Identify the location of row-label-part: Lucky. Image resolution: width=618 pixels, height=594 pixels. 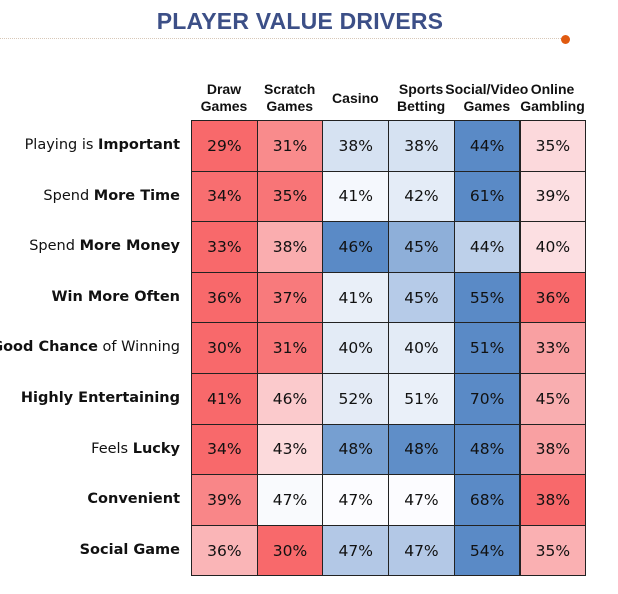
(156, 448).